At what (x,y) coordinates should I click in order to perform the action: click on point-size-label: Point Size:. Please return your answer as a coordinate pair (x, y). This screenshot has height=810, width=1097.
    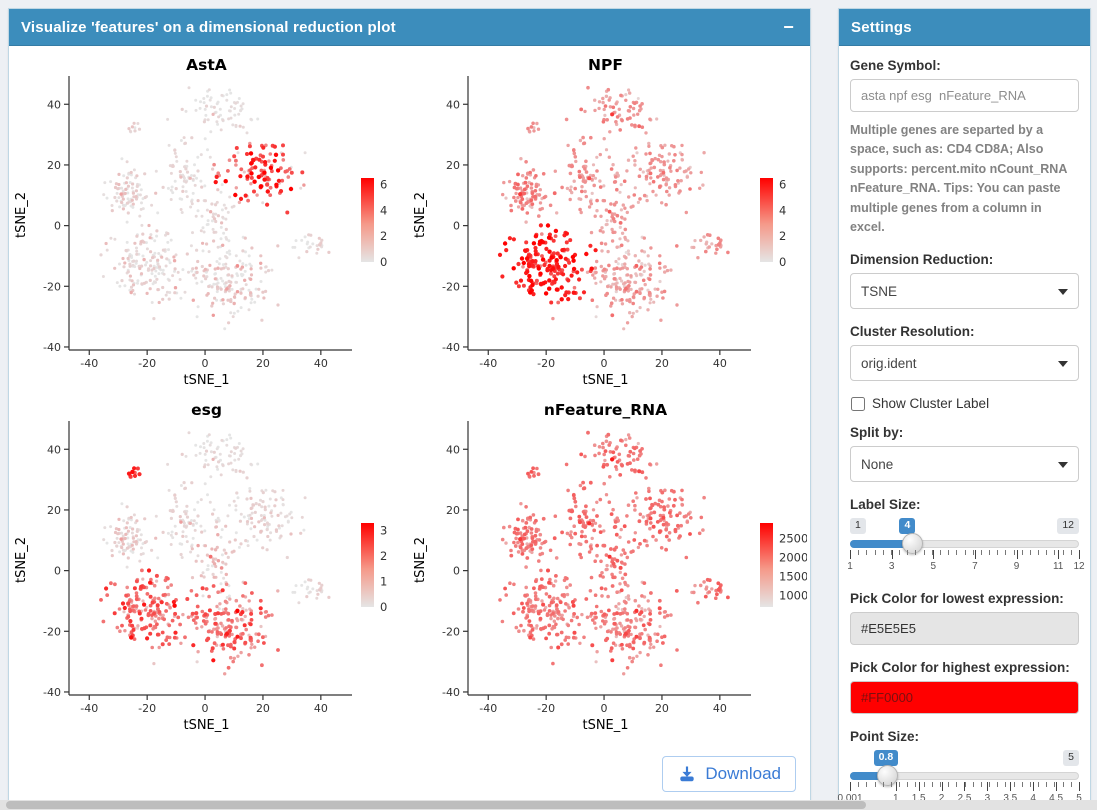
    Looking at the image, I should click on (885, 737).